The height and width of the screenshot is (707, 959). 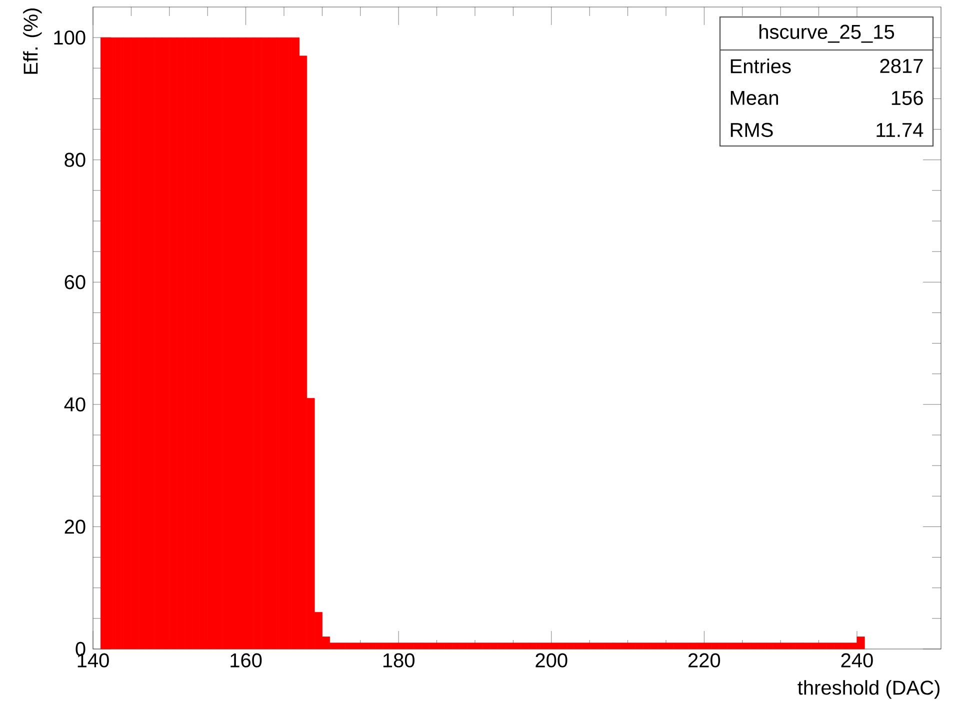 What do you see at coordinates (751, 130) in the screenshot?
I see `annotation: RMS` at bounding box center [751, 130].